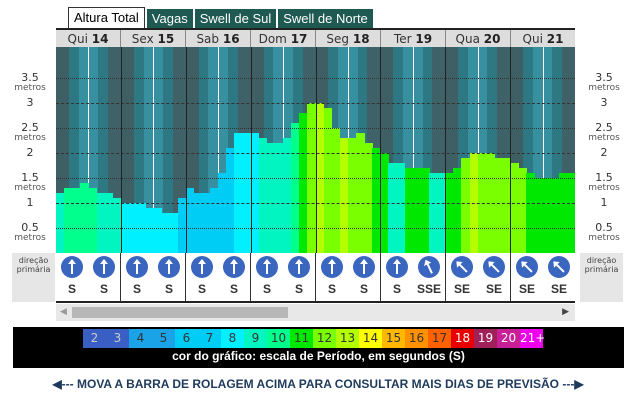  What do you see at coordinates (180, 312) in the screenshot?
I see `scrollbar-thumb` at bounding box center [180, 312].